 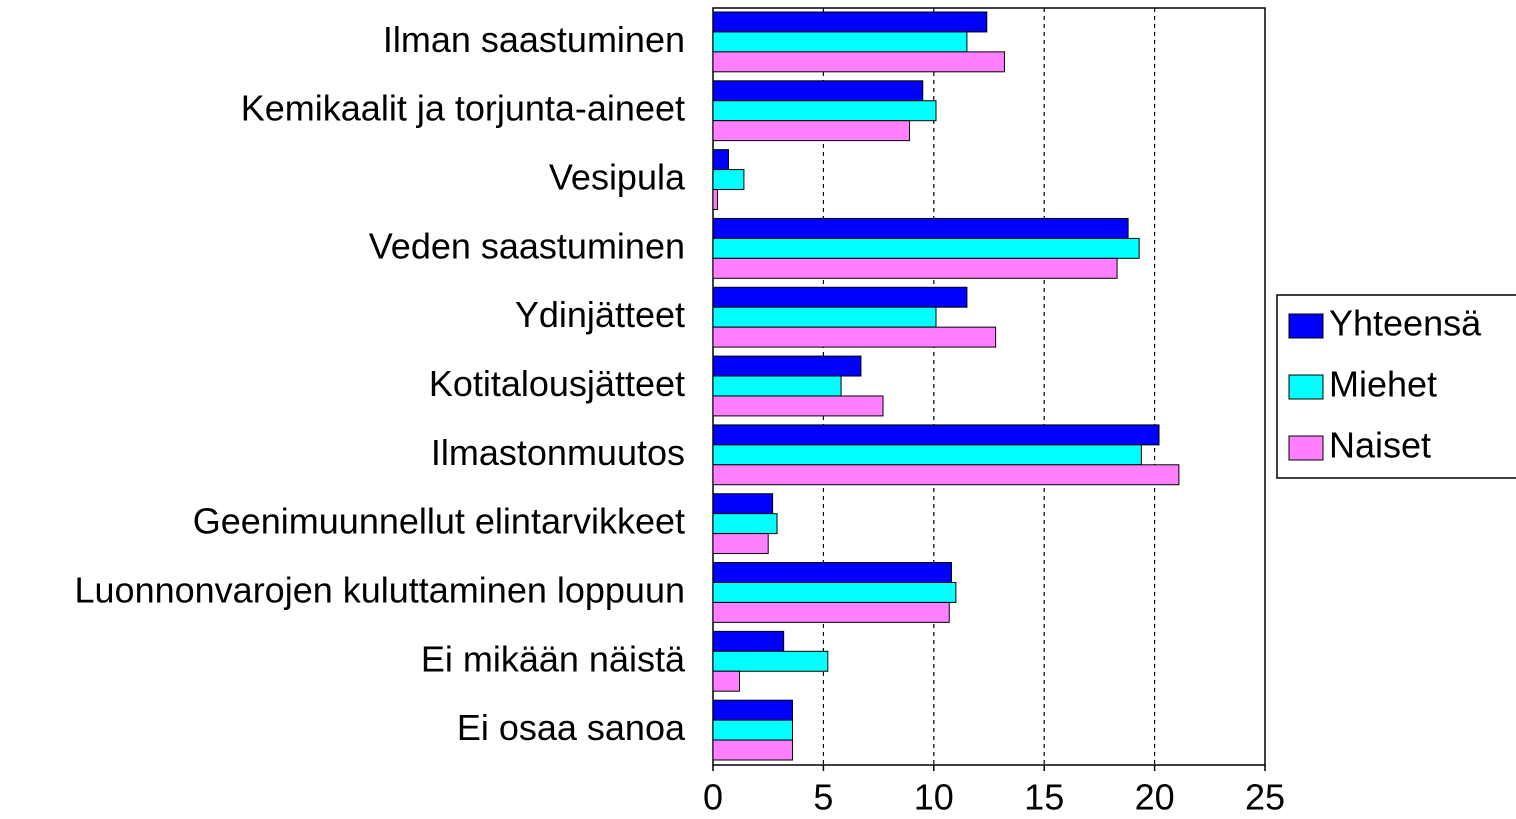 I want to click on x-tick-label: 5, so click(x=823, y=797).